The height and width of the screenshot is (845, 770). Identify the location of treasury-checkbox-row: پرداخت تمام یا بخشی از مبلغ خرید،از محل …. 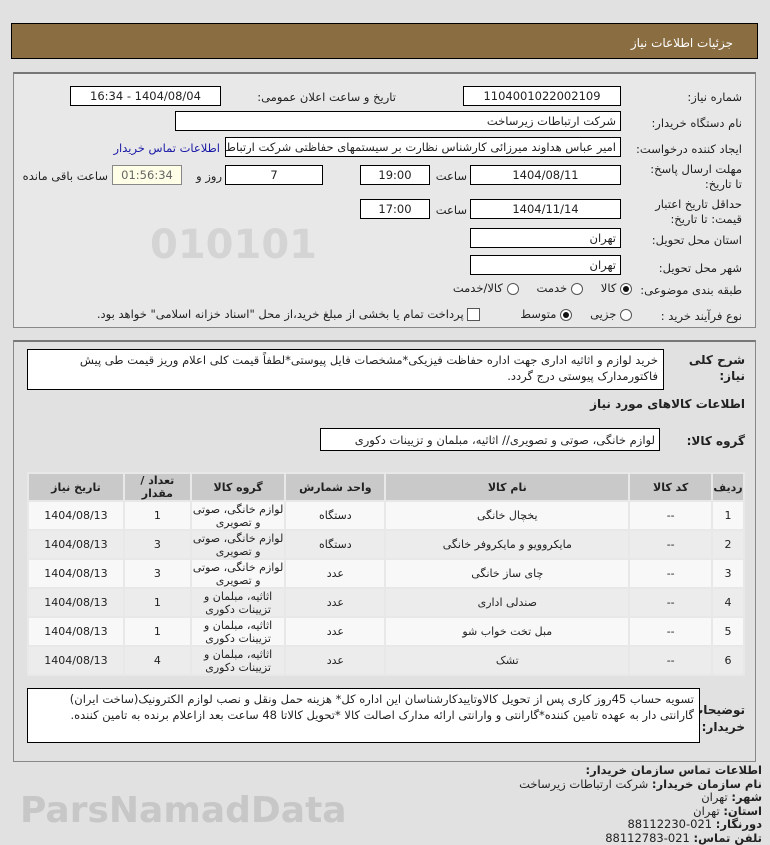
(289, 314).